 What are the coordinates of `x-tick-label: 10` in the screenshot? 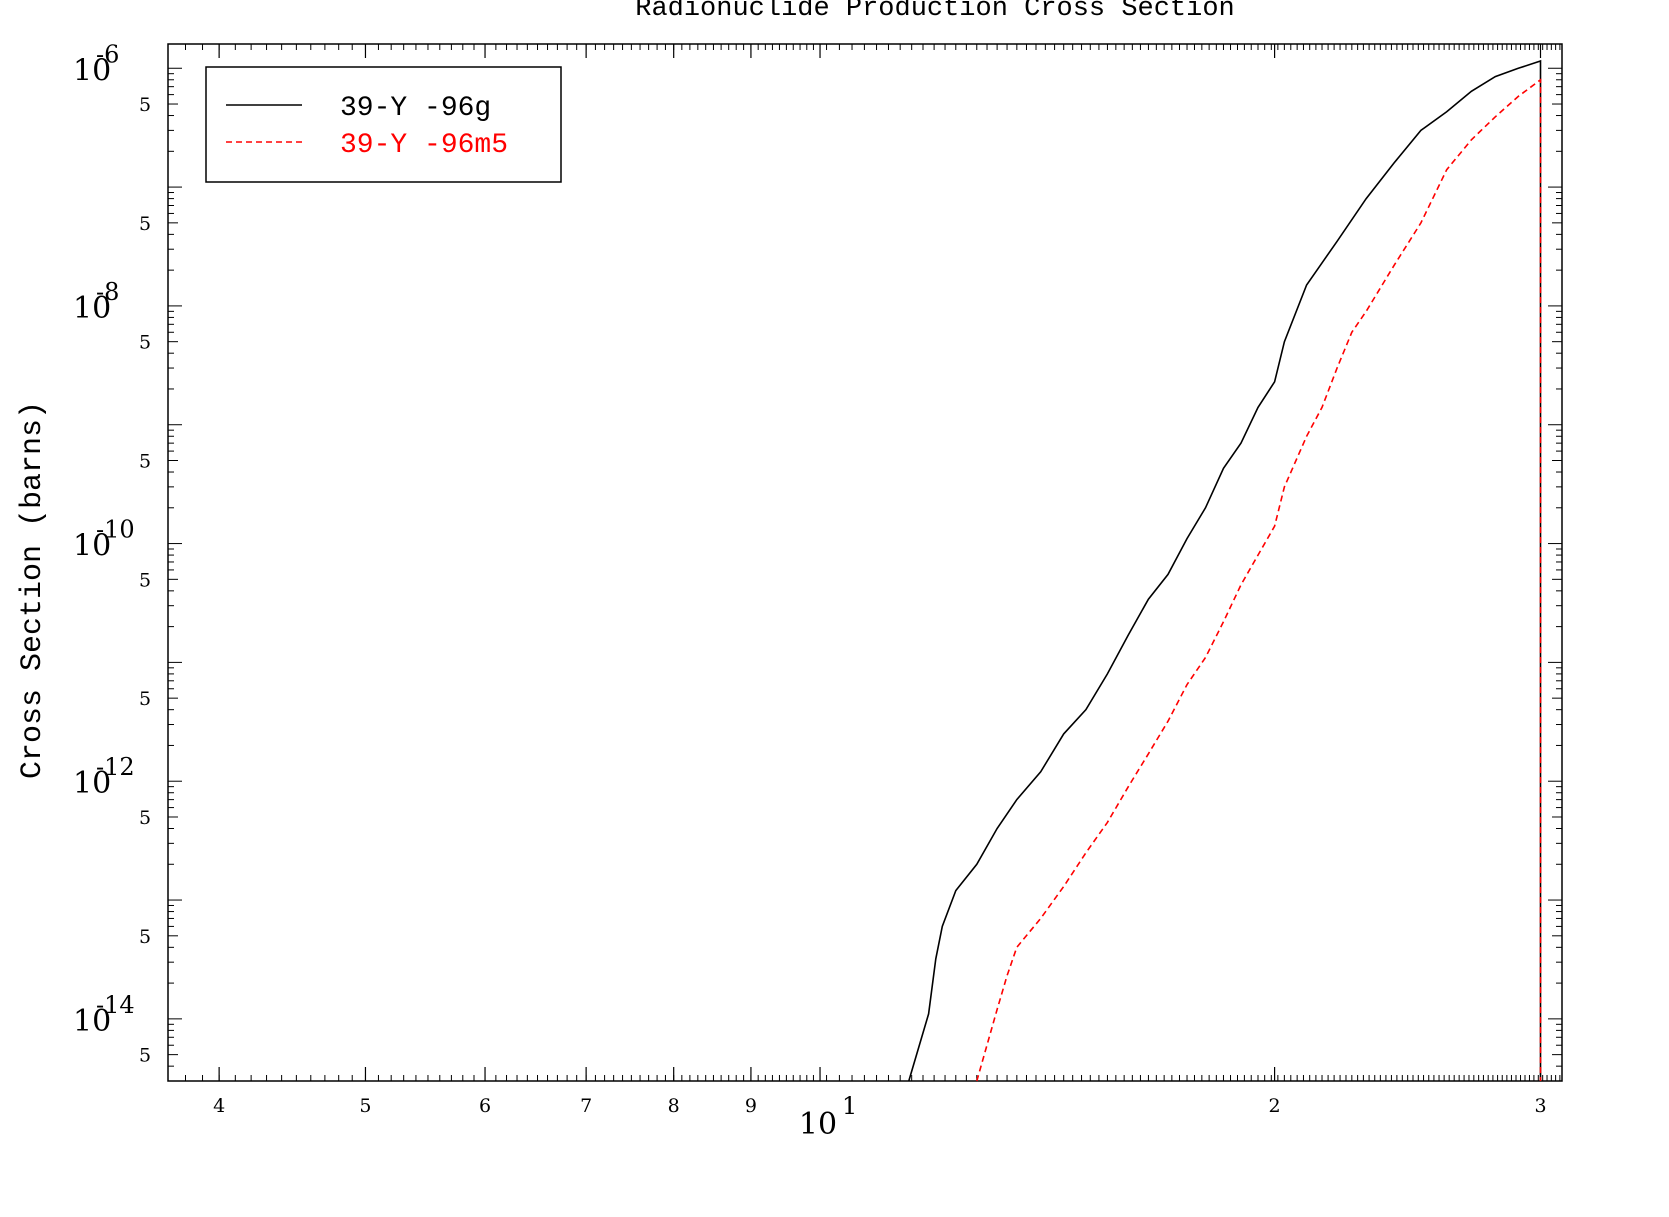 It's located at (818, 1124).